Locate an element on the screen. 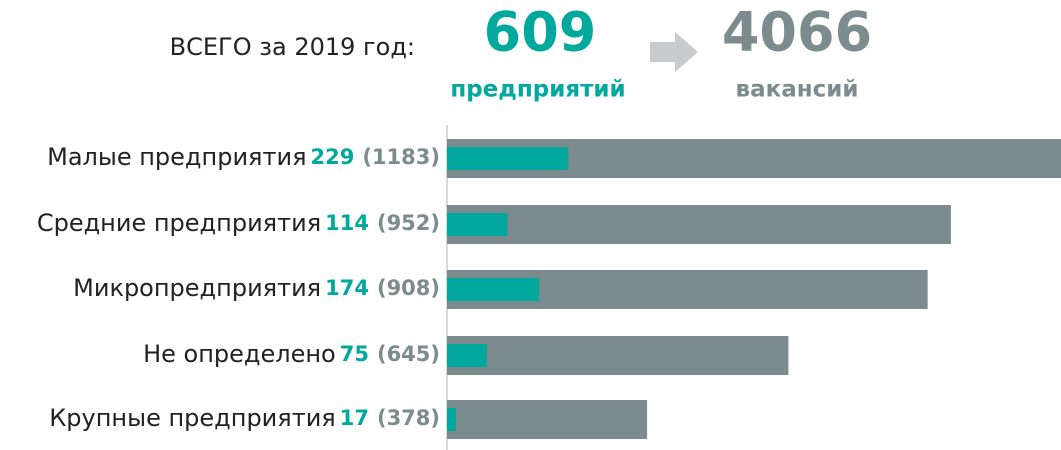 The image size is (1061, 450). category-label: Средние предприятия is located at coordinates (179, 223).